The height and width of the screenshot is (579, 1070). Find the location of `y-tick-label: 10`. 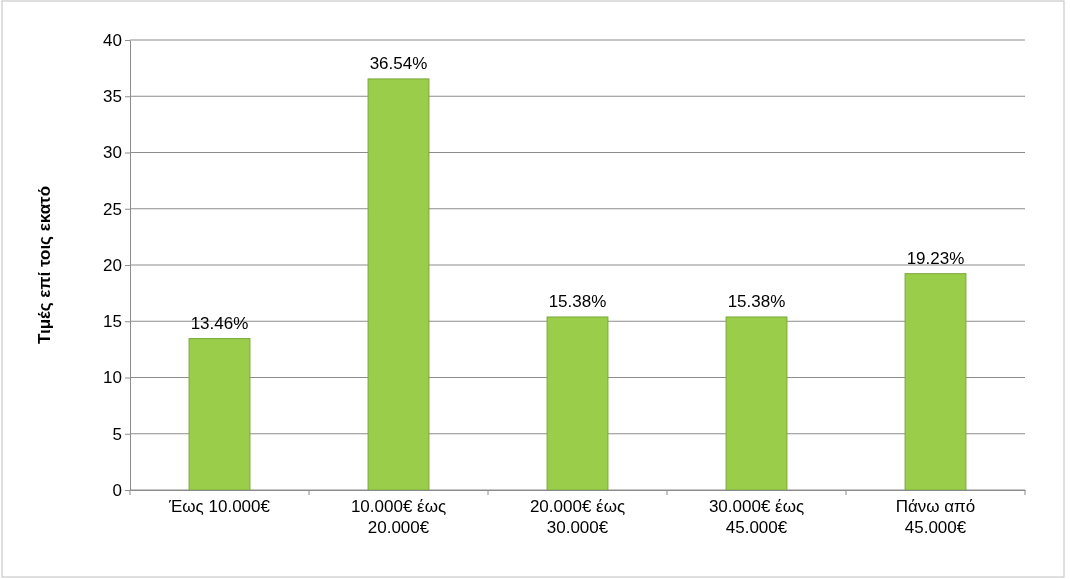

y-tick-label: 10 is located at coordinates (112, 378).